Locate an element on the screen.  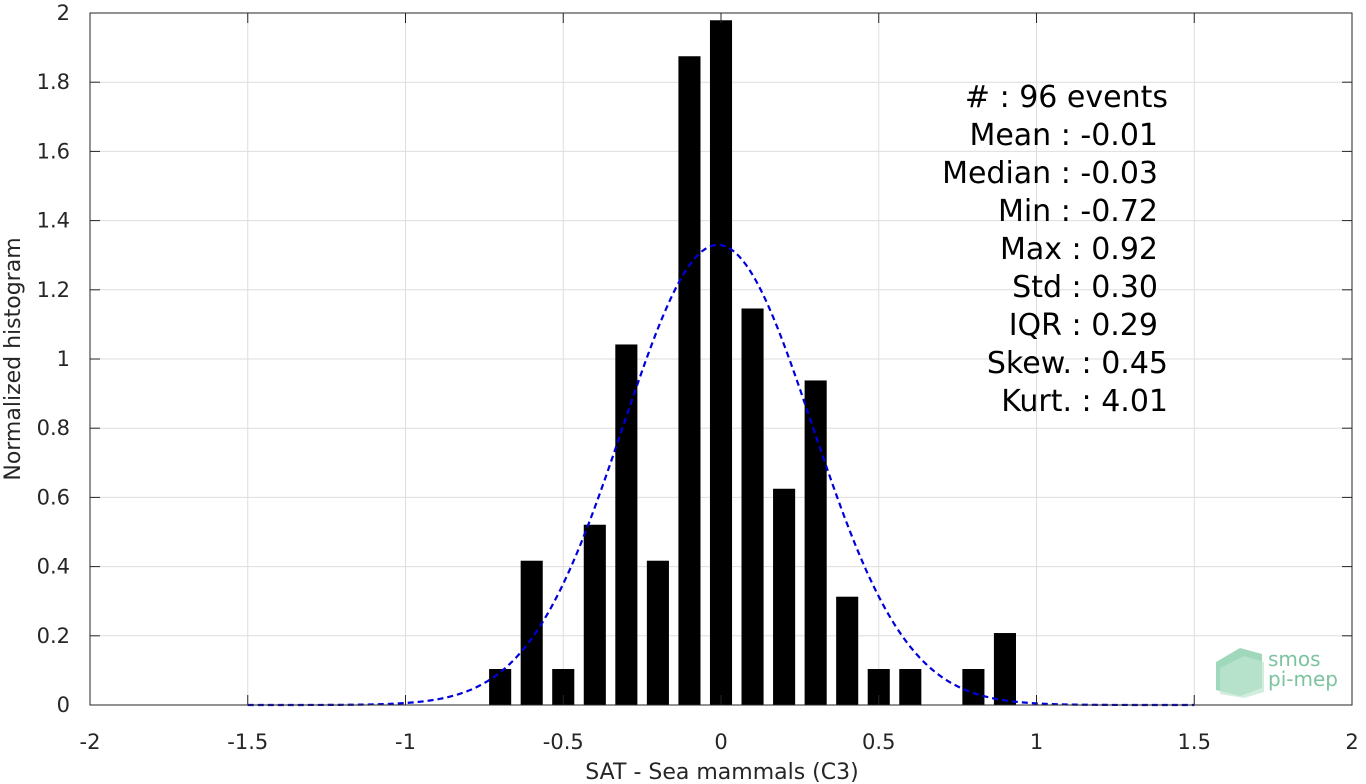
stat-line: Max : 0.92 is located at coordinates (1079, 249).